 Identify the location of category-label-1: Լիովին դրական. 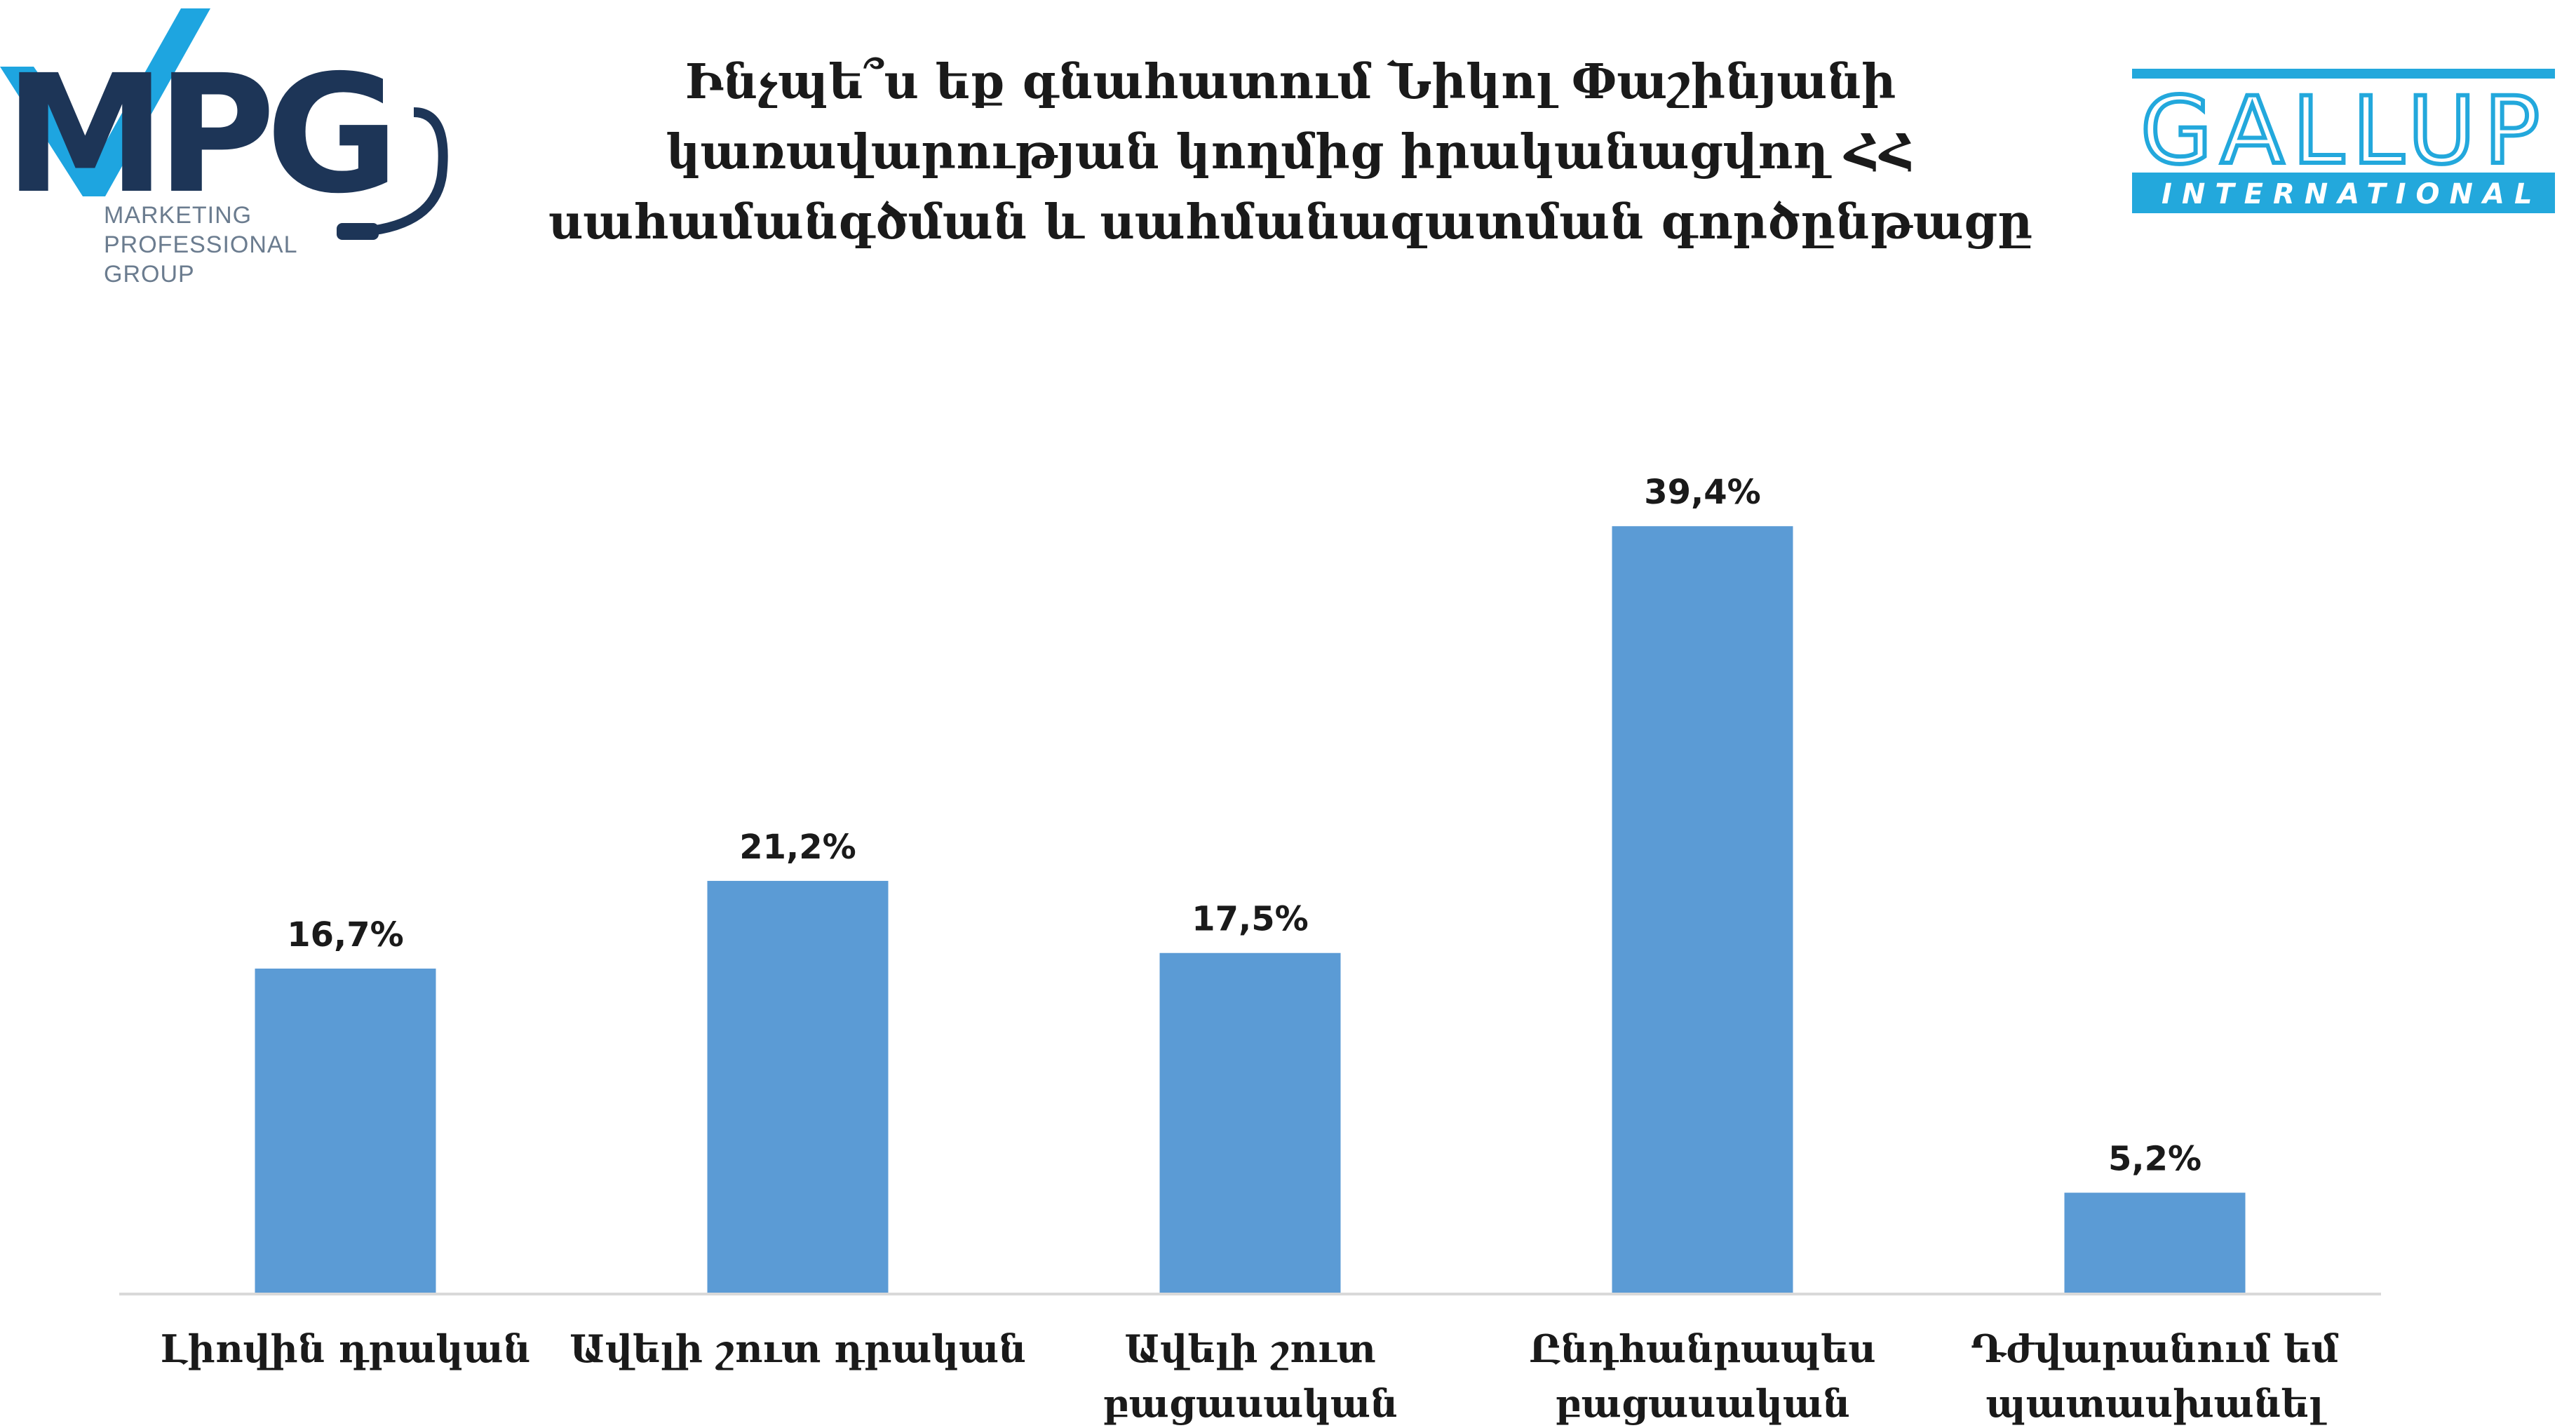
(346, 1348).